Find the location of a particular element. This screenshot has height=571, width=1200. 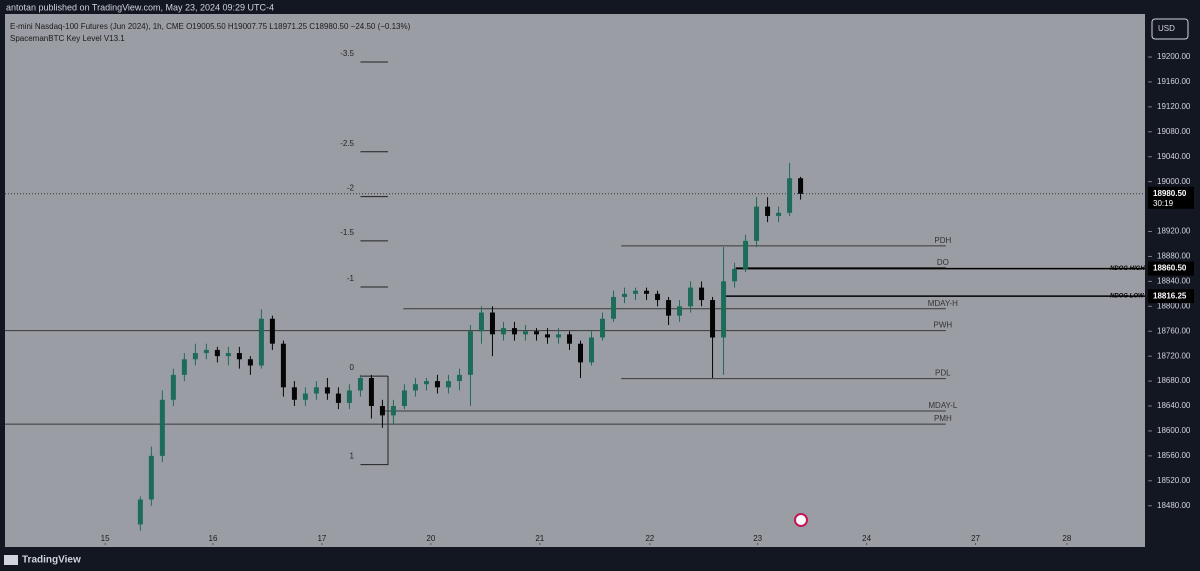

y-tick-label: 19200.00 is located at coordinates (1174, 56).